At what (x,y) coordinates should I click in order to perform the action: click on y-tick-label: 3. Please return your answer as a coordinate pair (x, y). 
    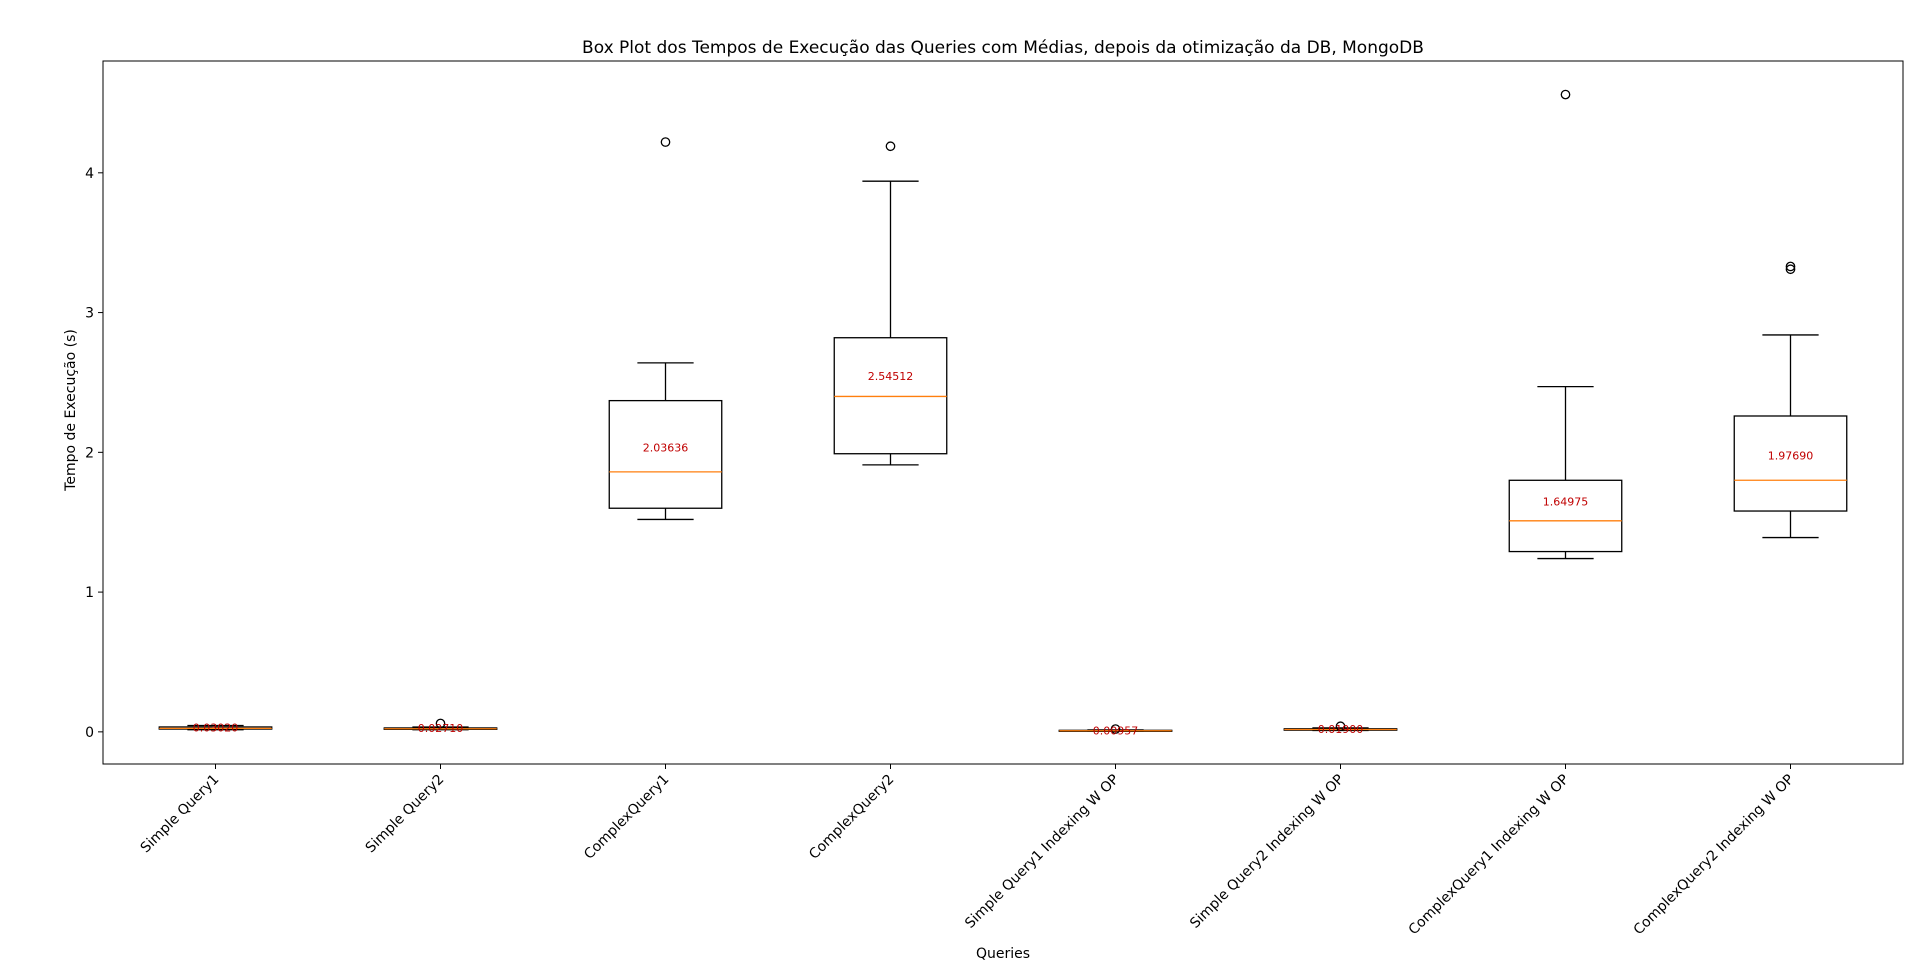
    Looking at the image, I should click on (89, 314).